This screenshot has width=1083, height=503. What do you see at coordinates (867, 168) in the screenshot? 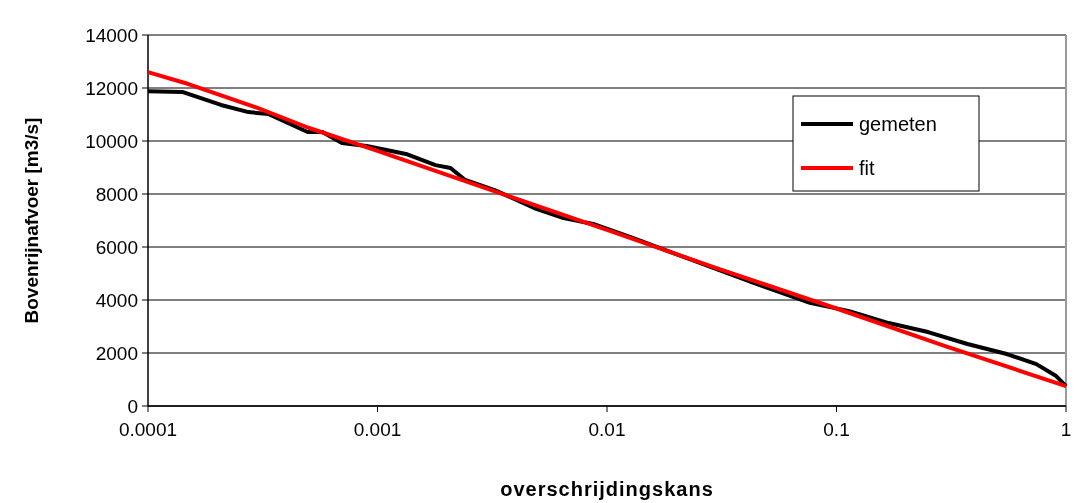
I see `legend-label: fit` at bounding box center [867, 168].